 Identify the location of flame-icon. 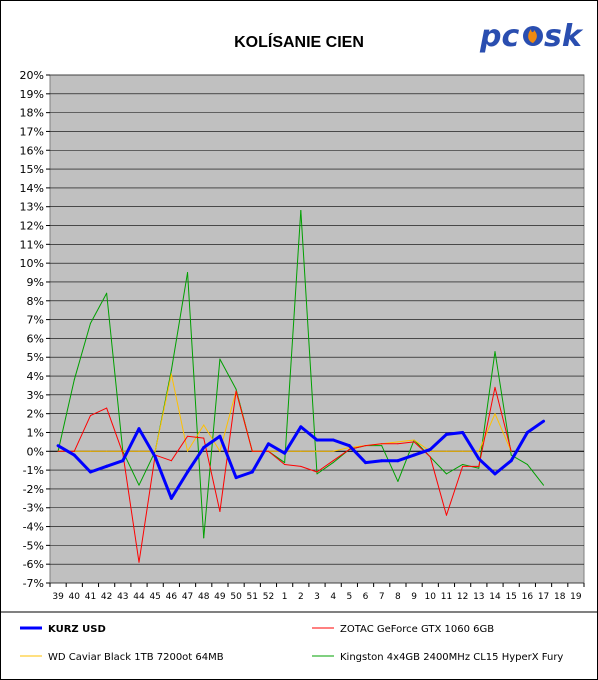
(533, 36).